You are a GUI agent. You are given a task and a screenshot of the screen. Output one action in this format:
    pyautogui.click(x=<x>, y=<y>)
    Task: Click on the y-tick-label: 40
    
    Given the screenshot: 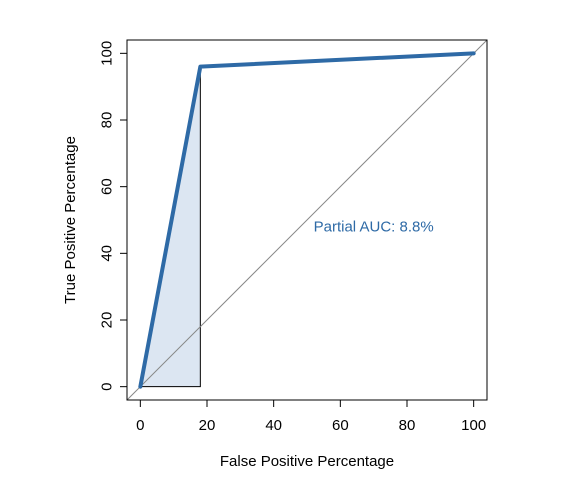 What is the action you would take?
    pyautogui.click(x=107, y=253)
    